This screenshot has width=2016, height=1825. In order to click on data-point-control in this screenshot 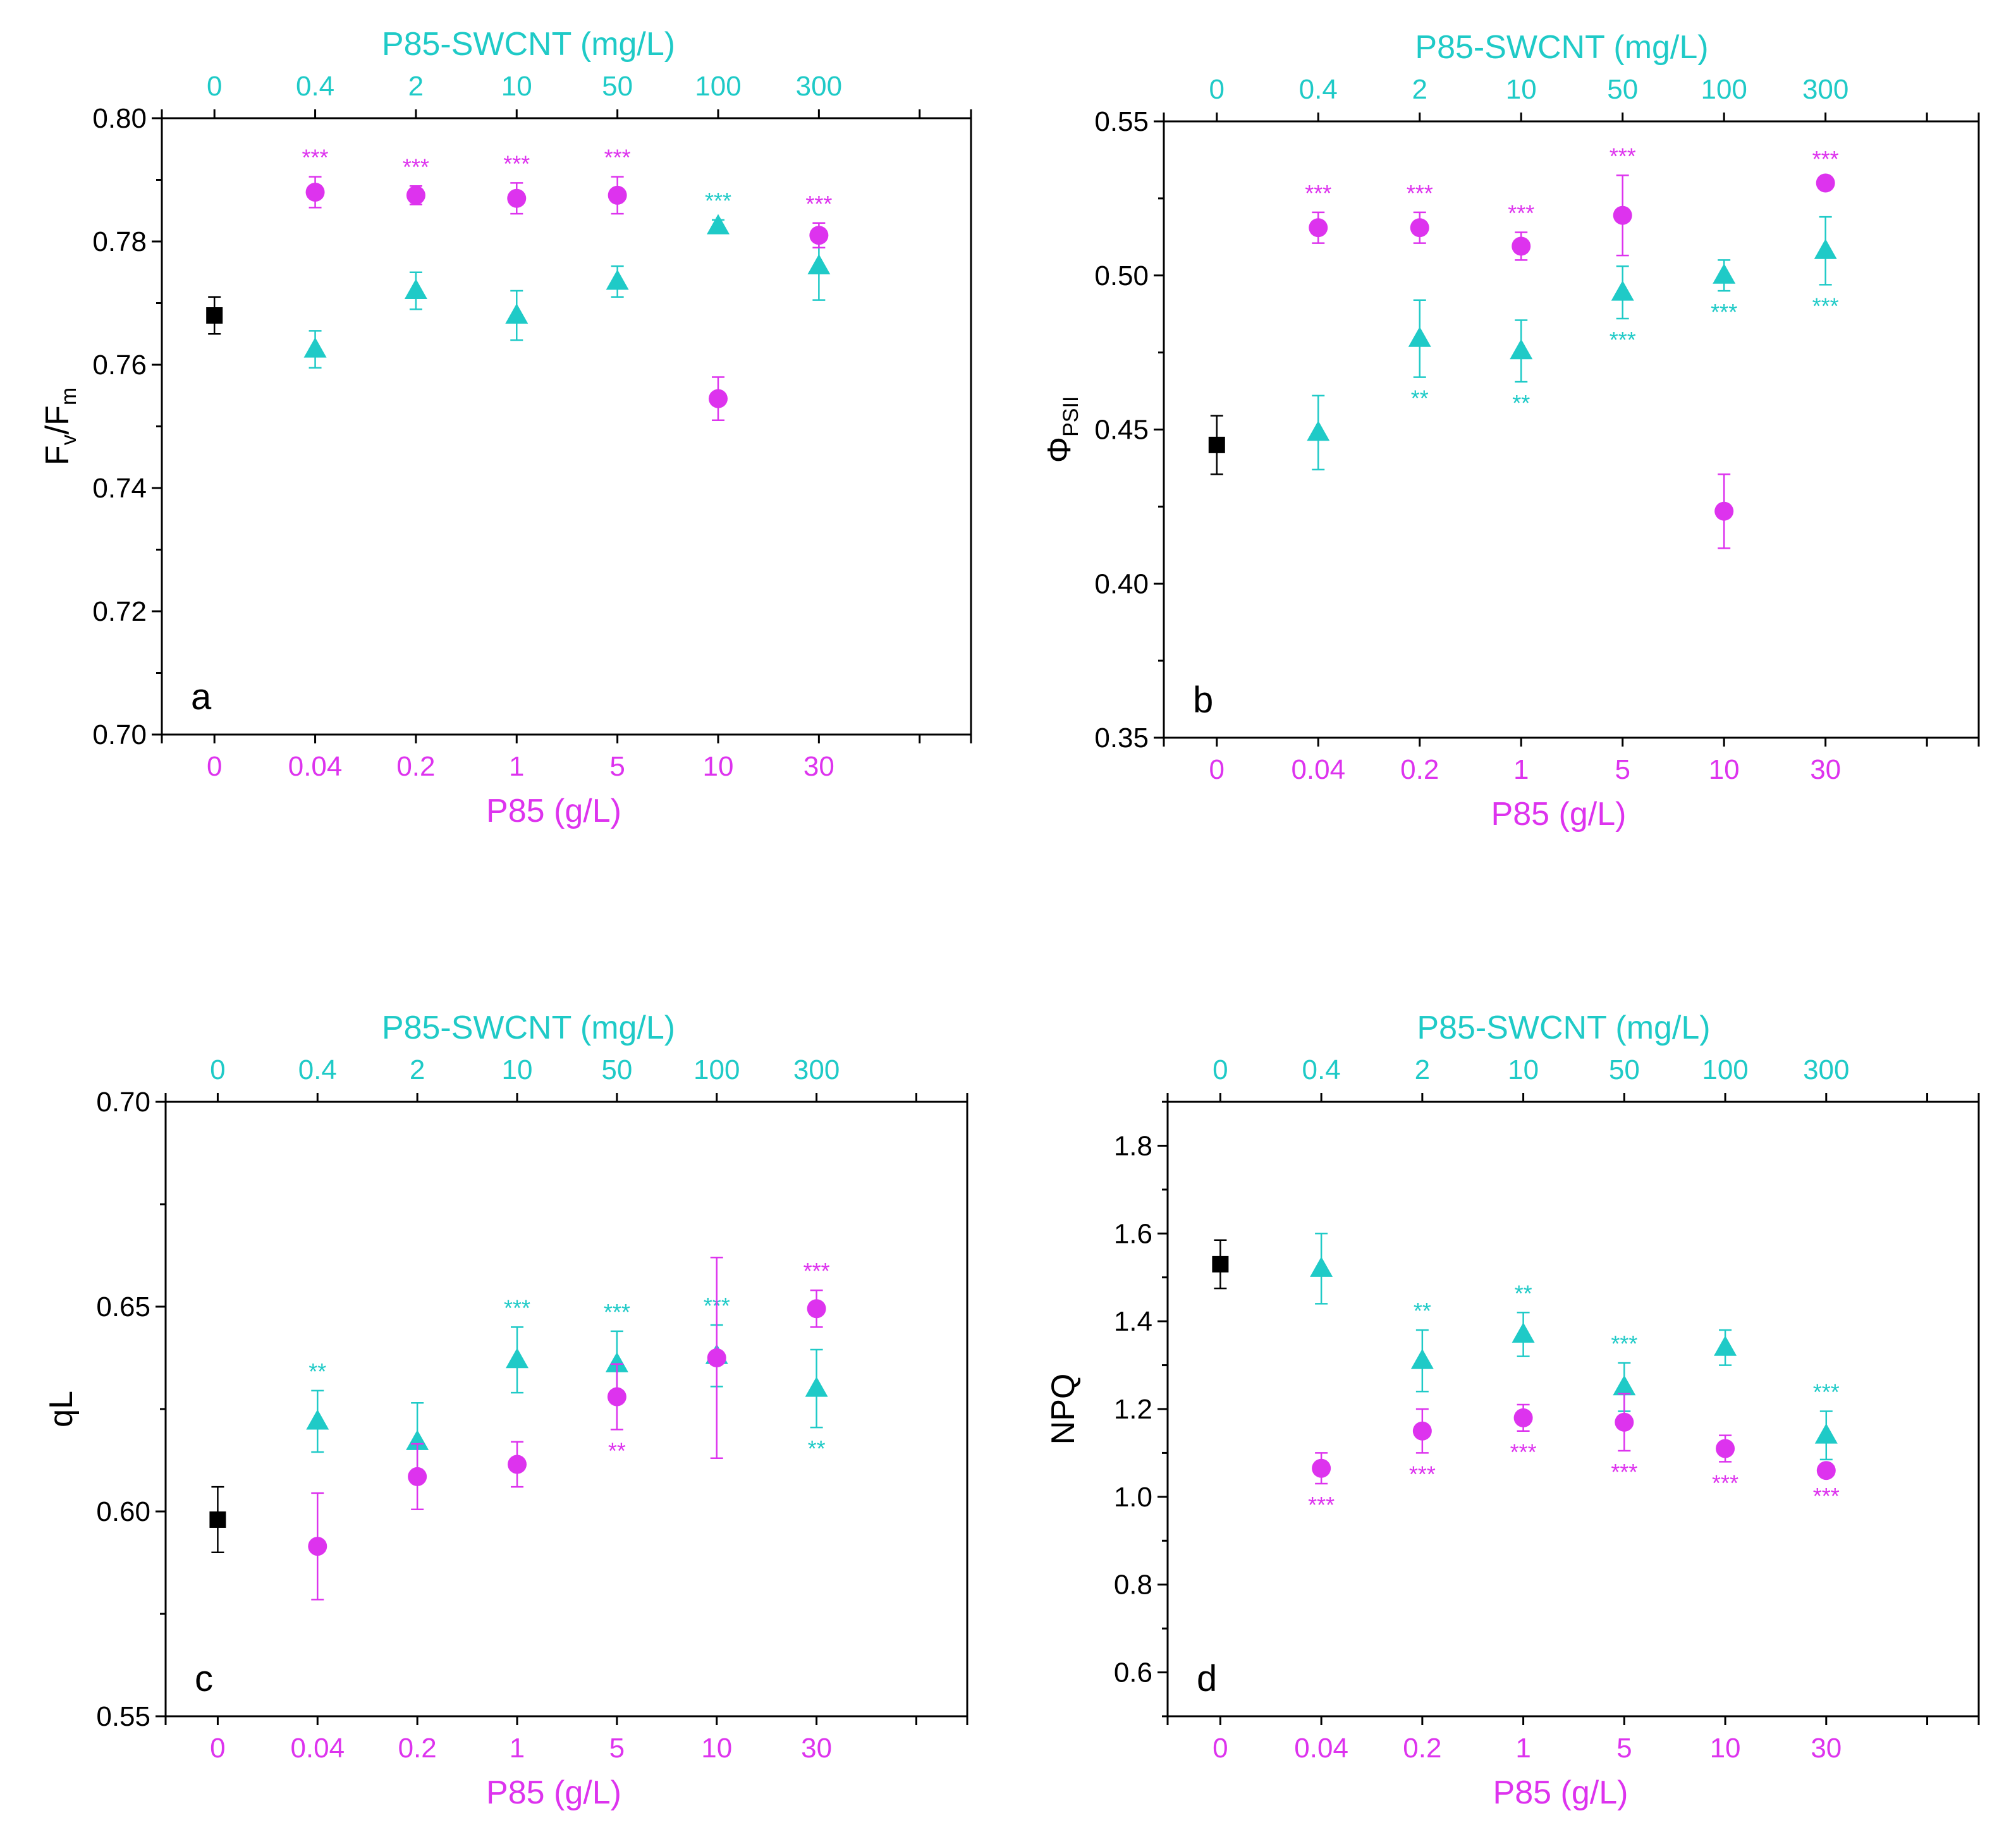, I will do `click(214, 315)`.